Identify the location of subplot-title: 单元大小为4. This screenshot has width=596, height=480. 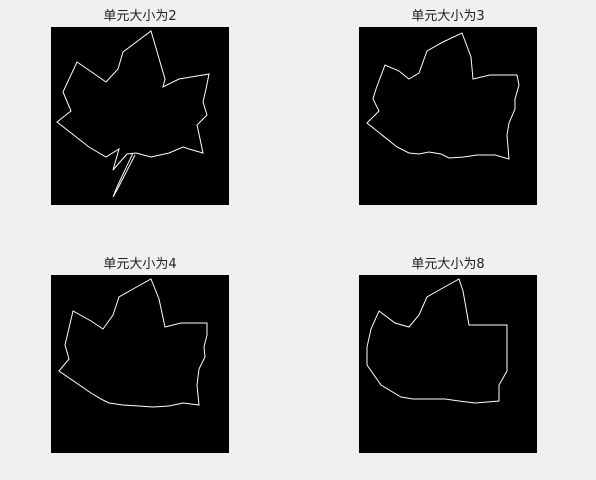
(140, 264).